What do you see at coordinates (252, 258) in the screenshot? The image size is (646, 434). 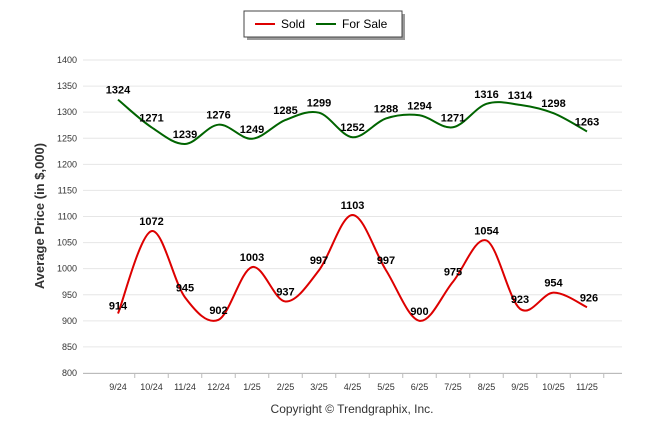 I see `data-label-sold-1-25: 1003` at bounding box center [252, 258].